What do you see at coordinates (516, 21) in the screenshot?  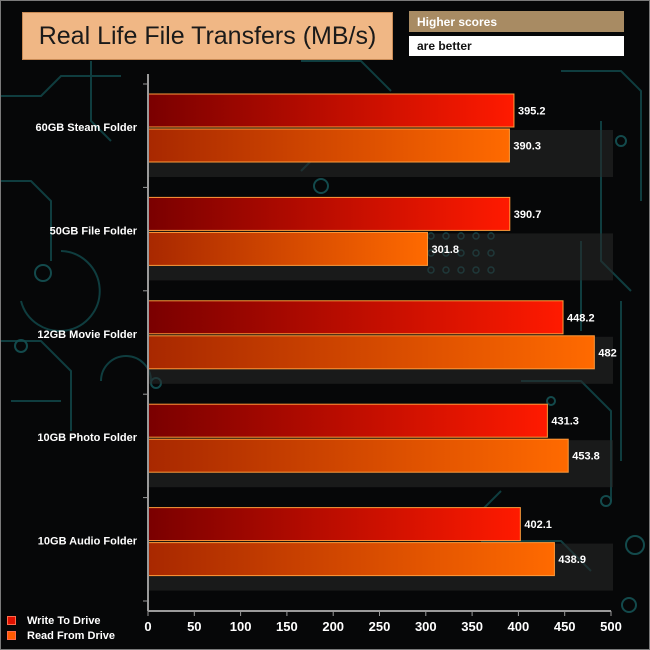 I see `higher-scores-note: Higher scores` at bounding box center [516, 21].